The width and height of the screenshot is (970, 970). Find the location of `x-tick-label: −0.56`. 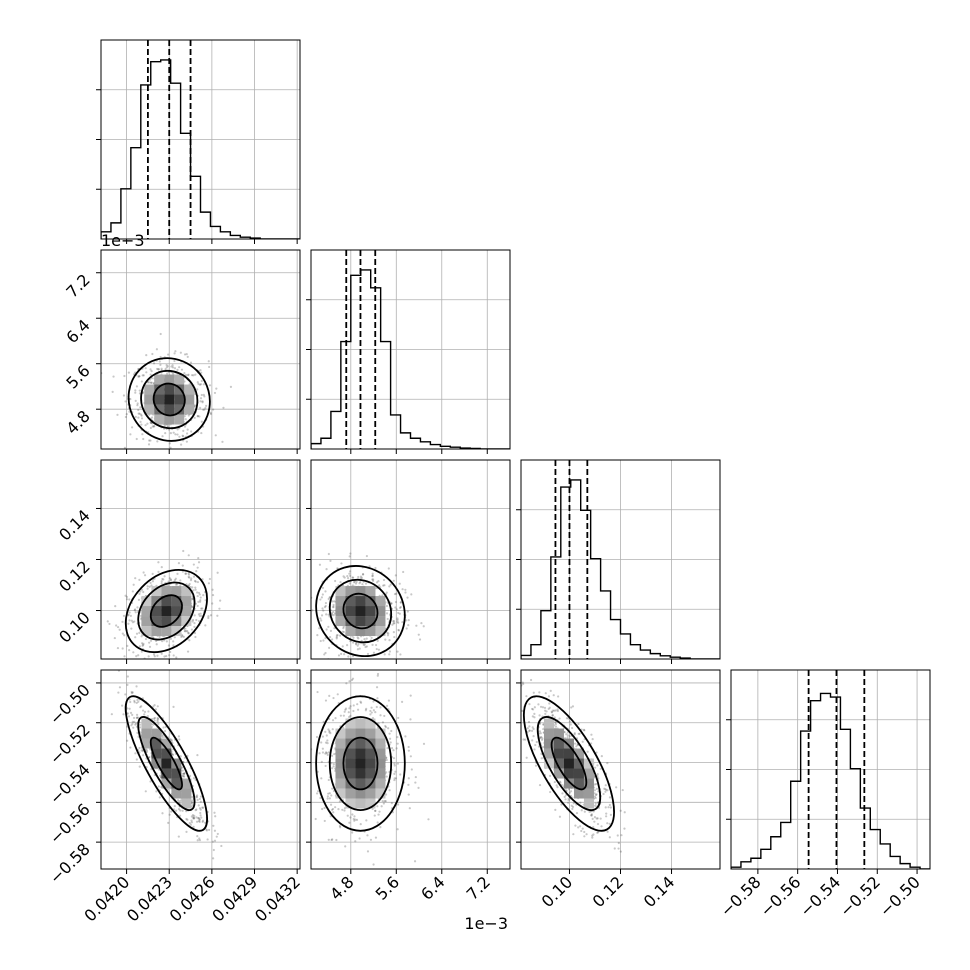

x-tick-label: −0.56 is located at coordinates (780, 896).